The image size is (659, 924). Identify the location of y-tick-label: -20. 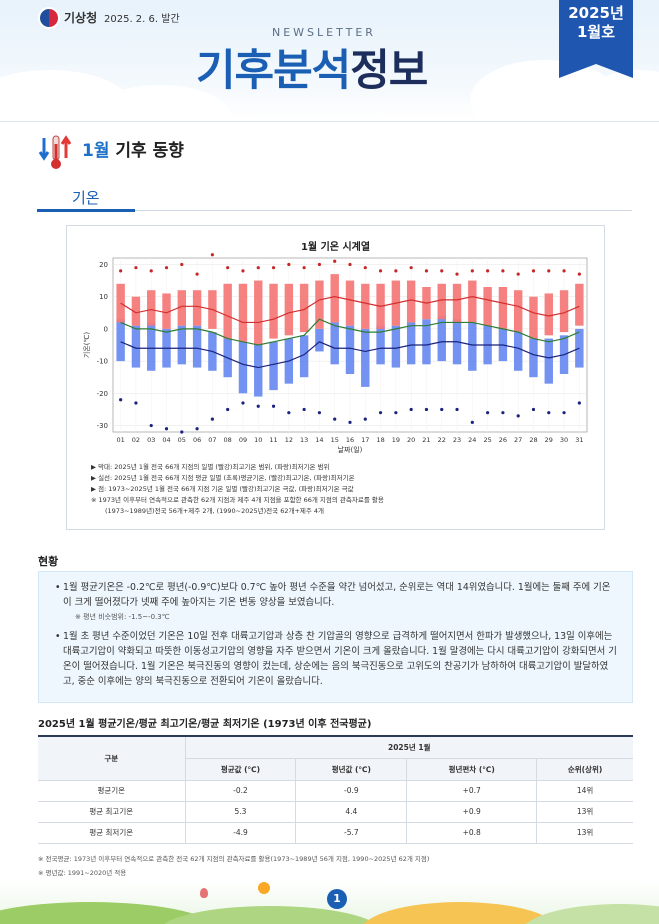
(102, 394).